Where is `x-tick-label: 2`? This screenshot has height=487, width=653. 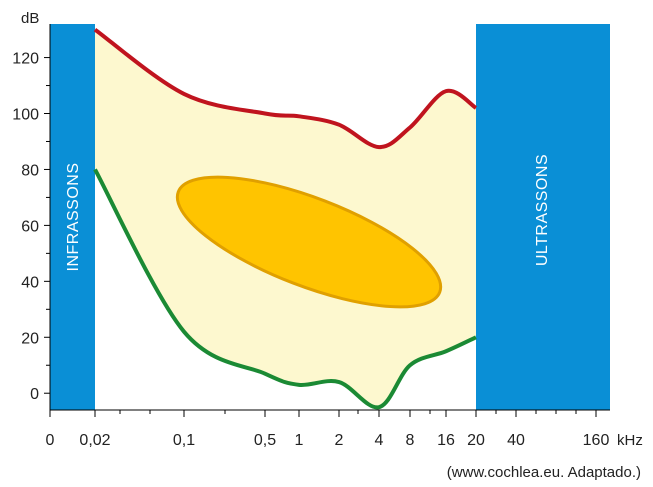
x-tick-label: 2 is located at coordinates (339, 440).